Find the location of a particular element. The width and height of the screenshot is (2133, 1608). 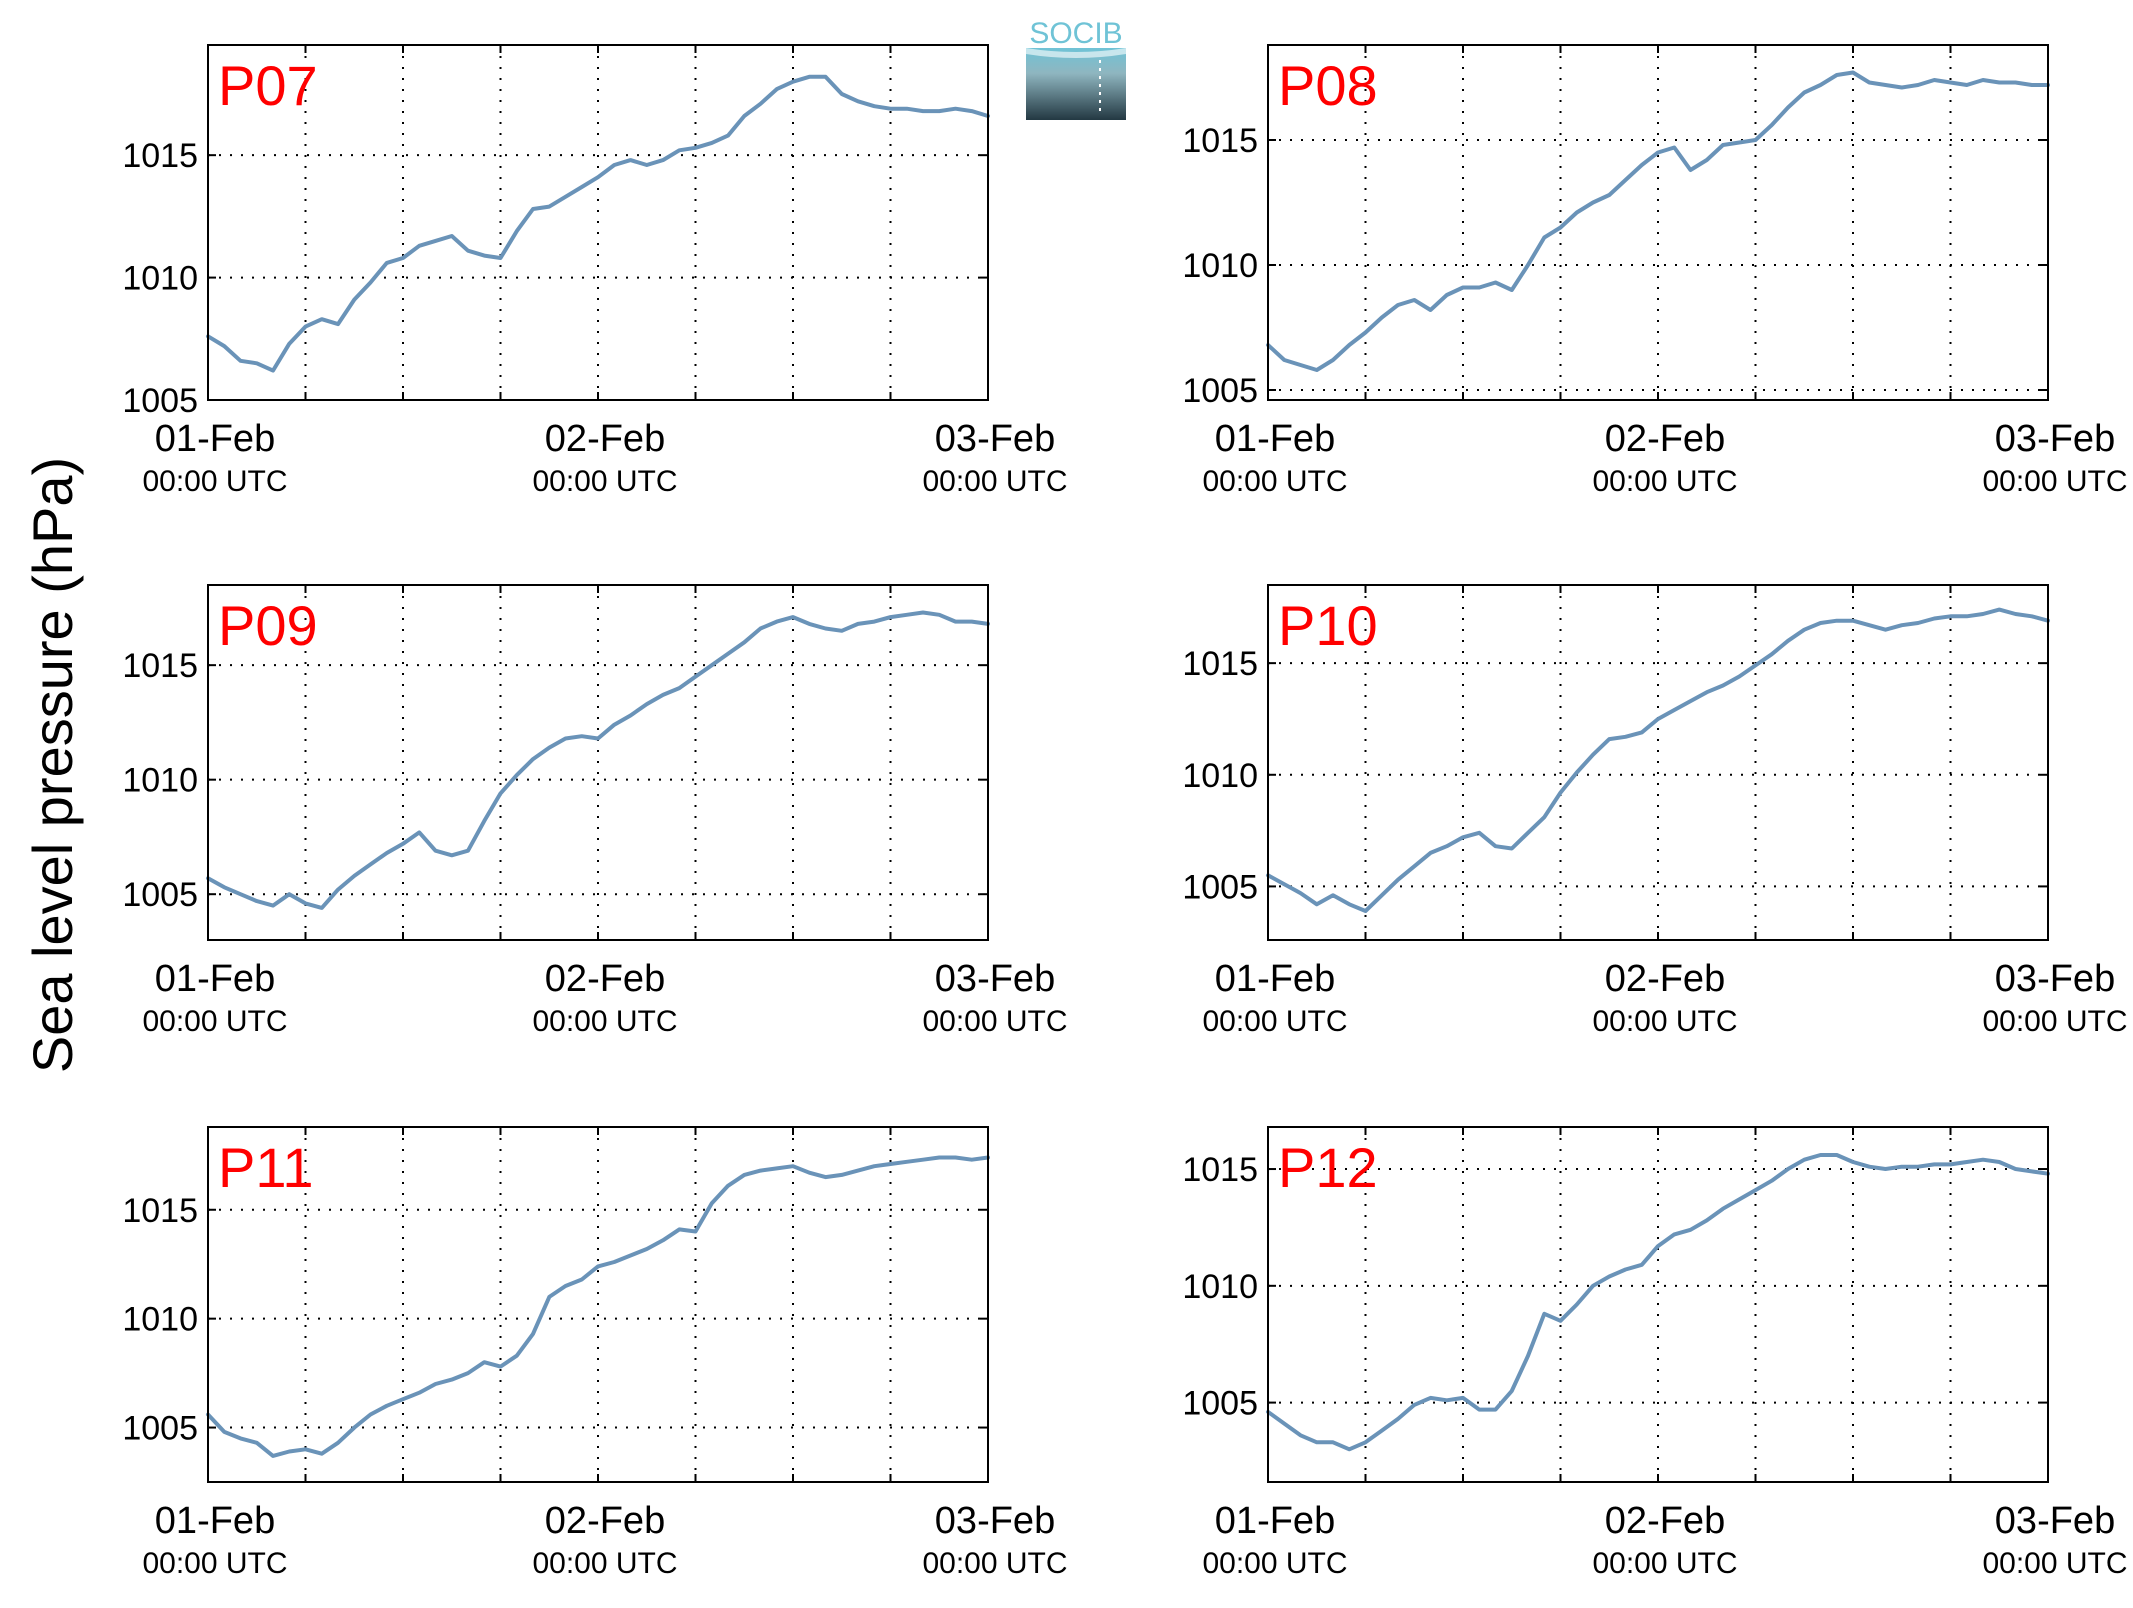

logo-wave is located at coordinates (1076, 53).